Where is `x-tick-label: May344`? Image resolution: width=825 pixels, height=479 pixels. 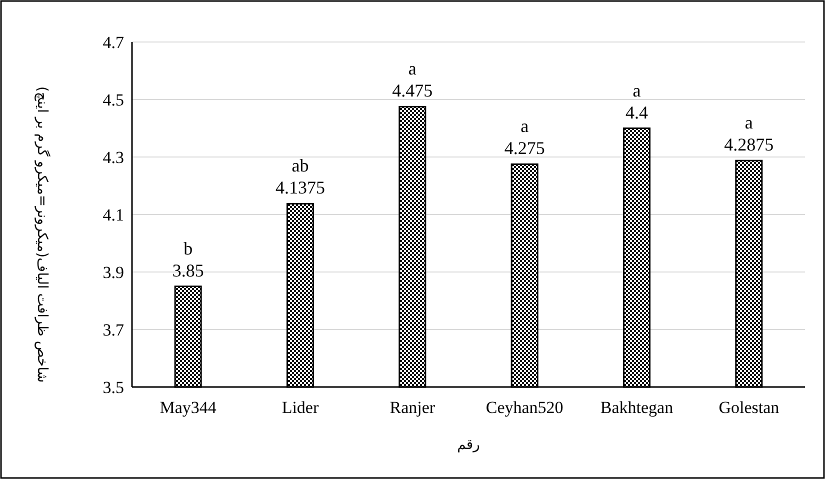
x-tick-label: May344 is located at coordinates (188, 407).